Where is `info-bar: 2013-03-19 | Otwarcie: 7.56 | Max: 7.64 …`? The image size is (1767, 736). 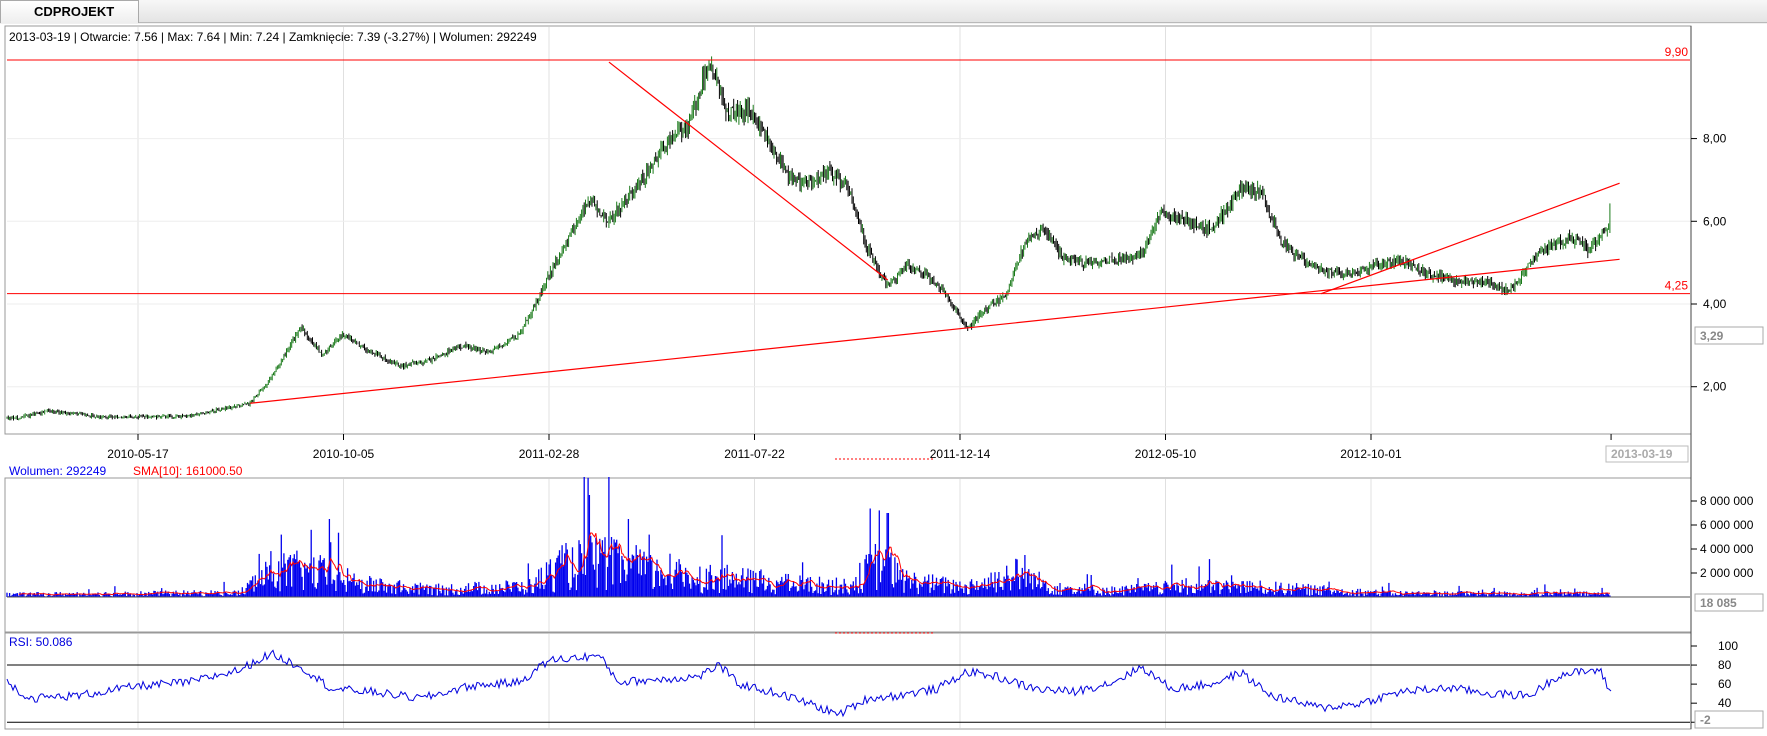
info-bar: 2013-03-19 | Otwarcie: 7.56 | Max: 7.64 … is located at coordinates (273, 37).